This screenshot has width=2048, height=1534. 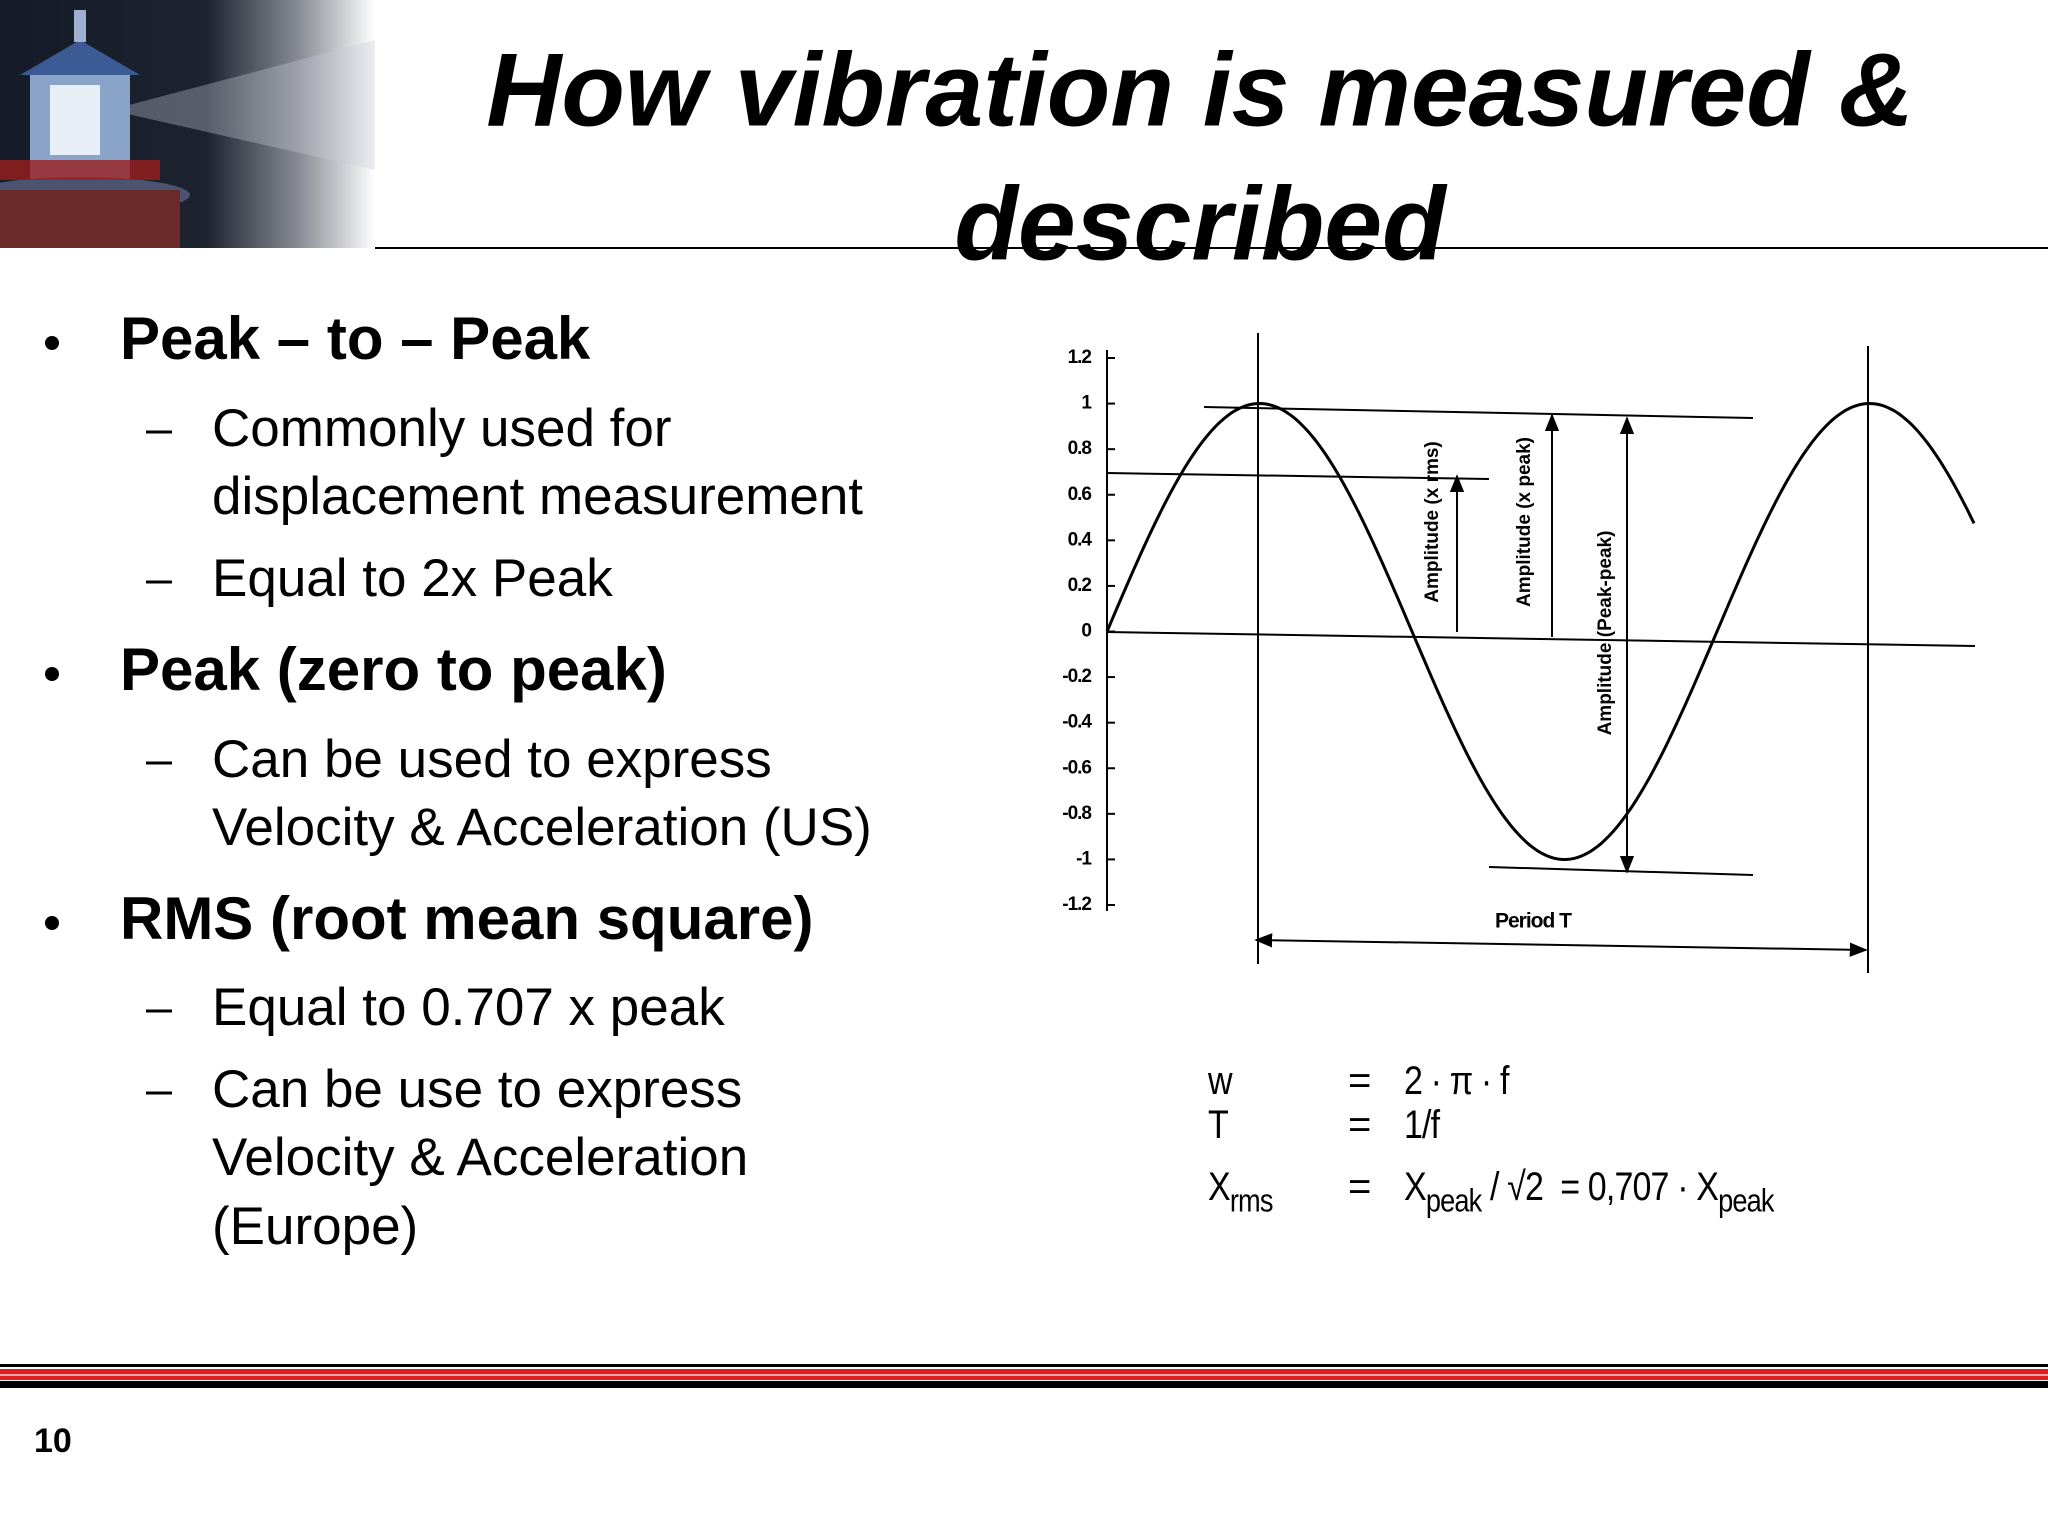 I want to click on sub-text: Commonly used for, so click(x=442, y=428).